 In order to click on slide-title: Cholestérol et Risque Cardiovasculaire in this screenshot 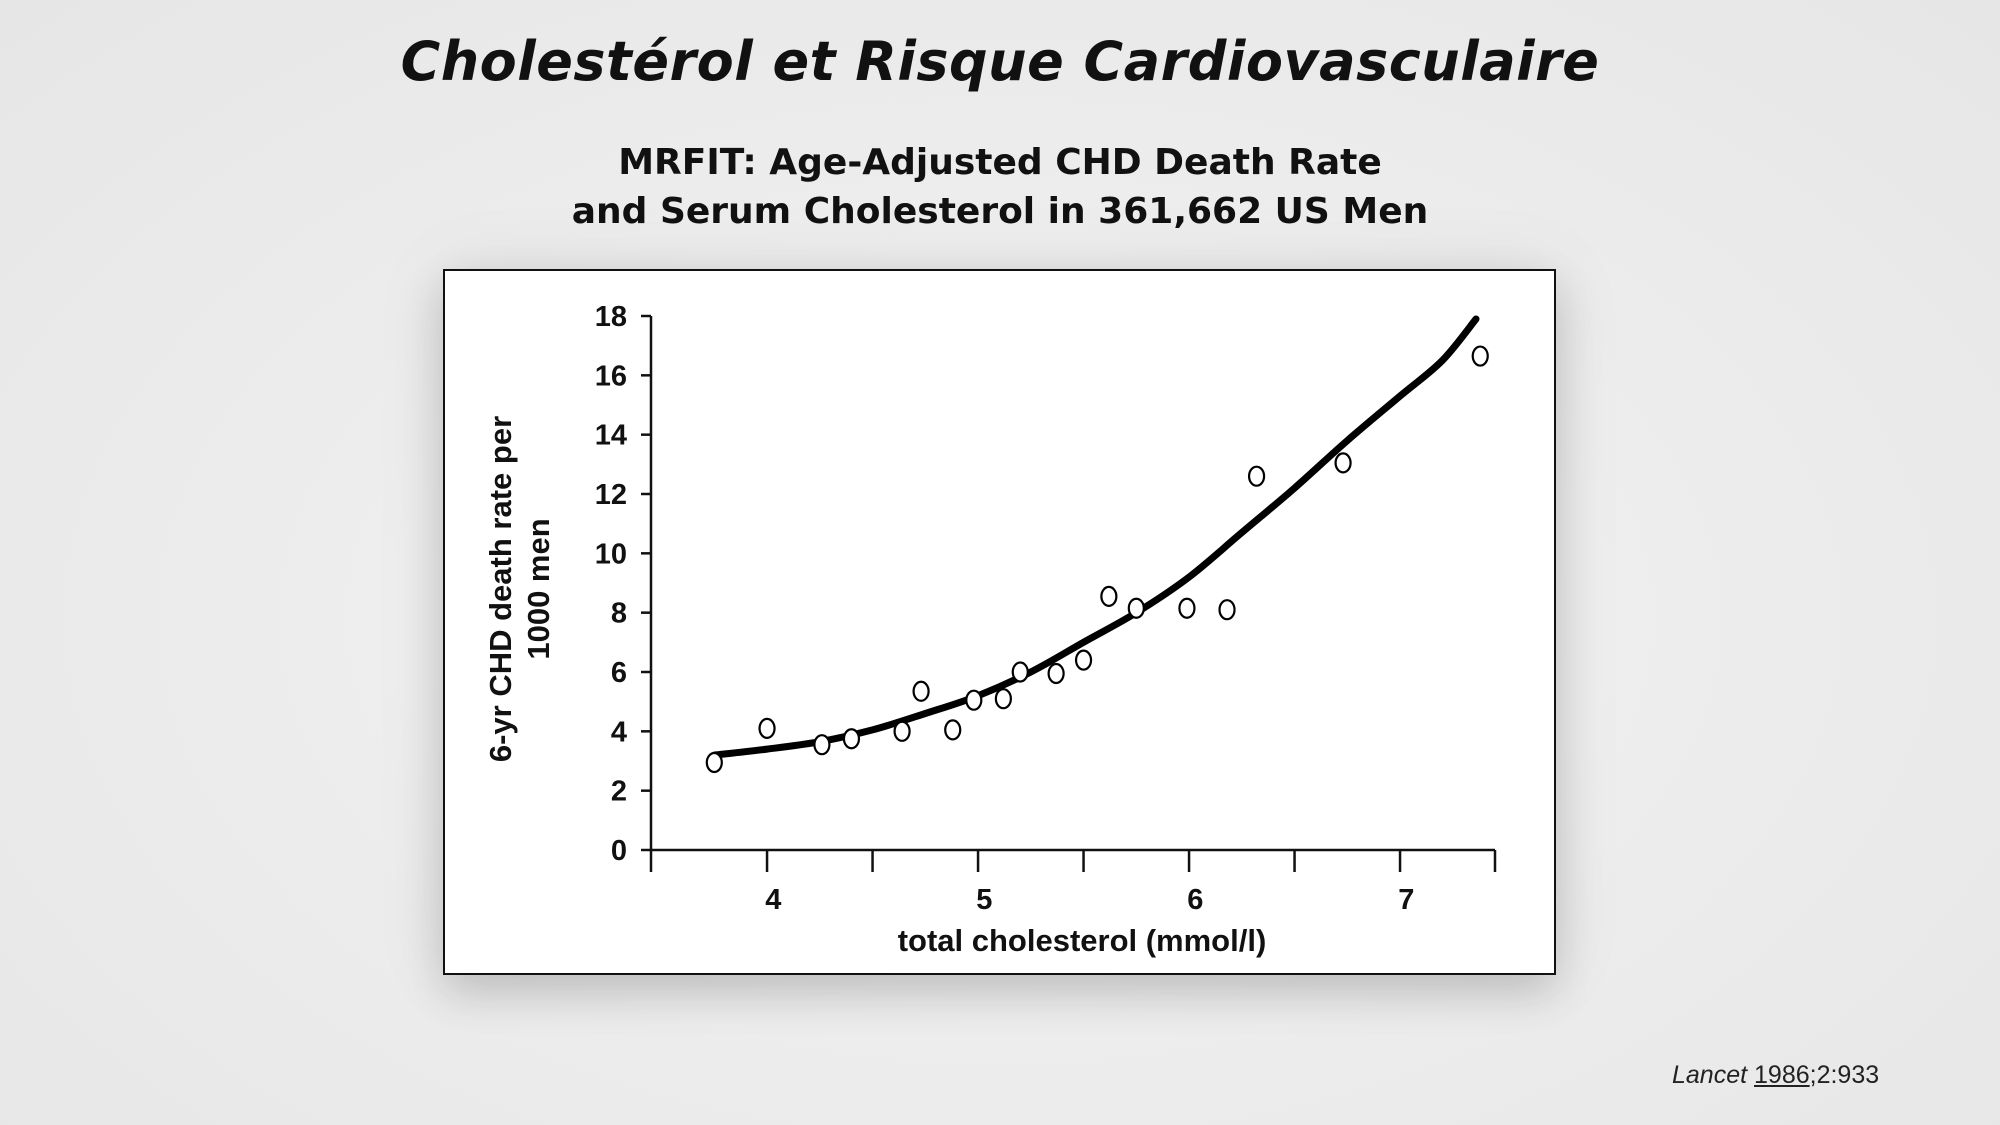, I will do `click(1000, 61)`.